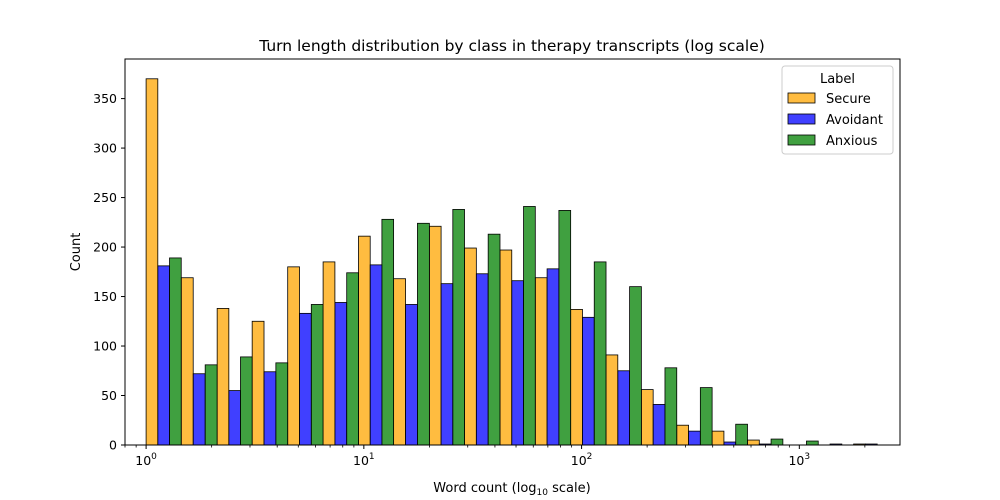 This screenshot has width=1000, height=500. What do you see at coordinates (76, 252) in the screenshot?
I see `y-axis-label: Count` at bounding box center [76, 252].